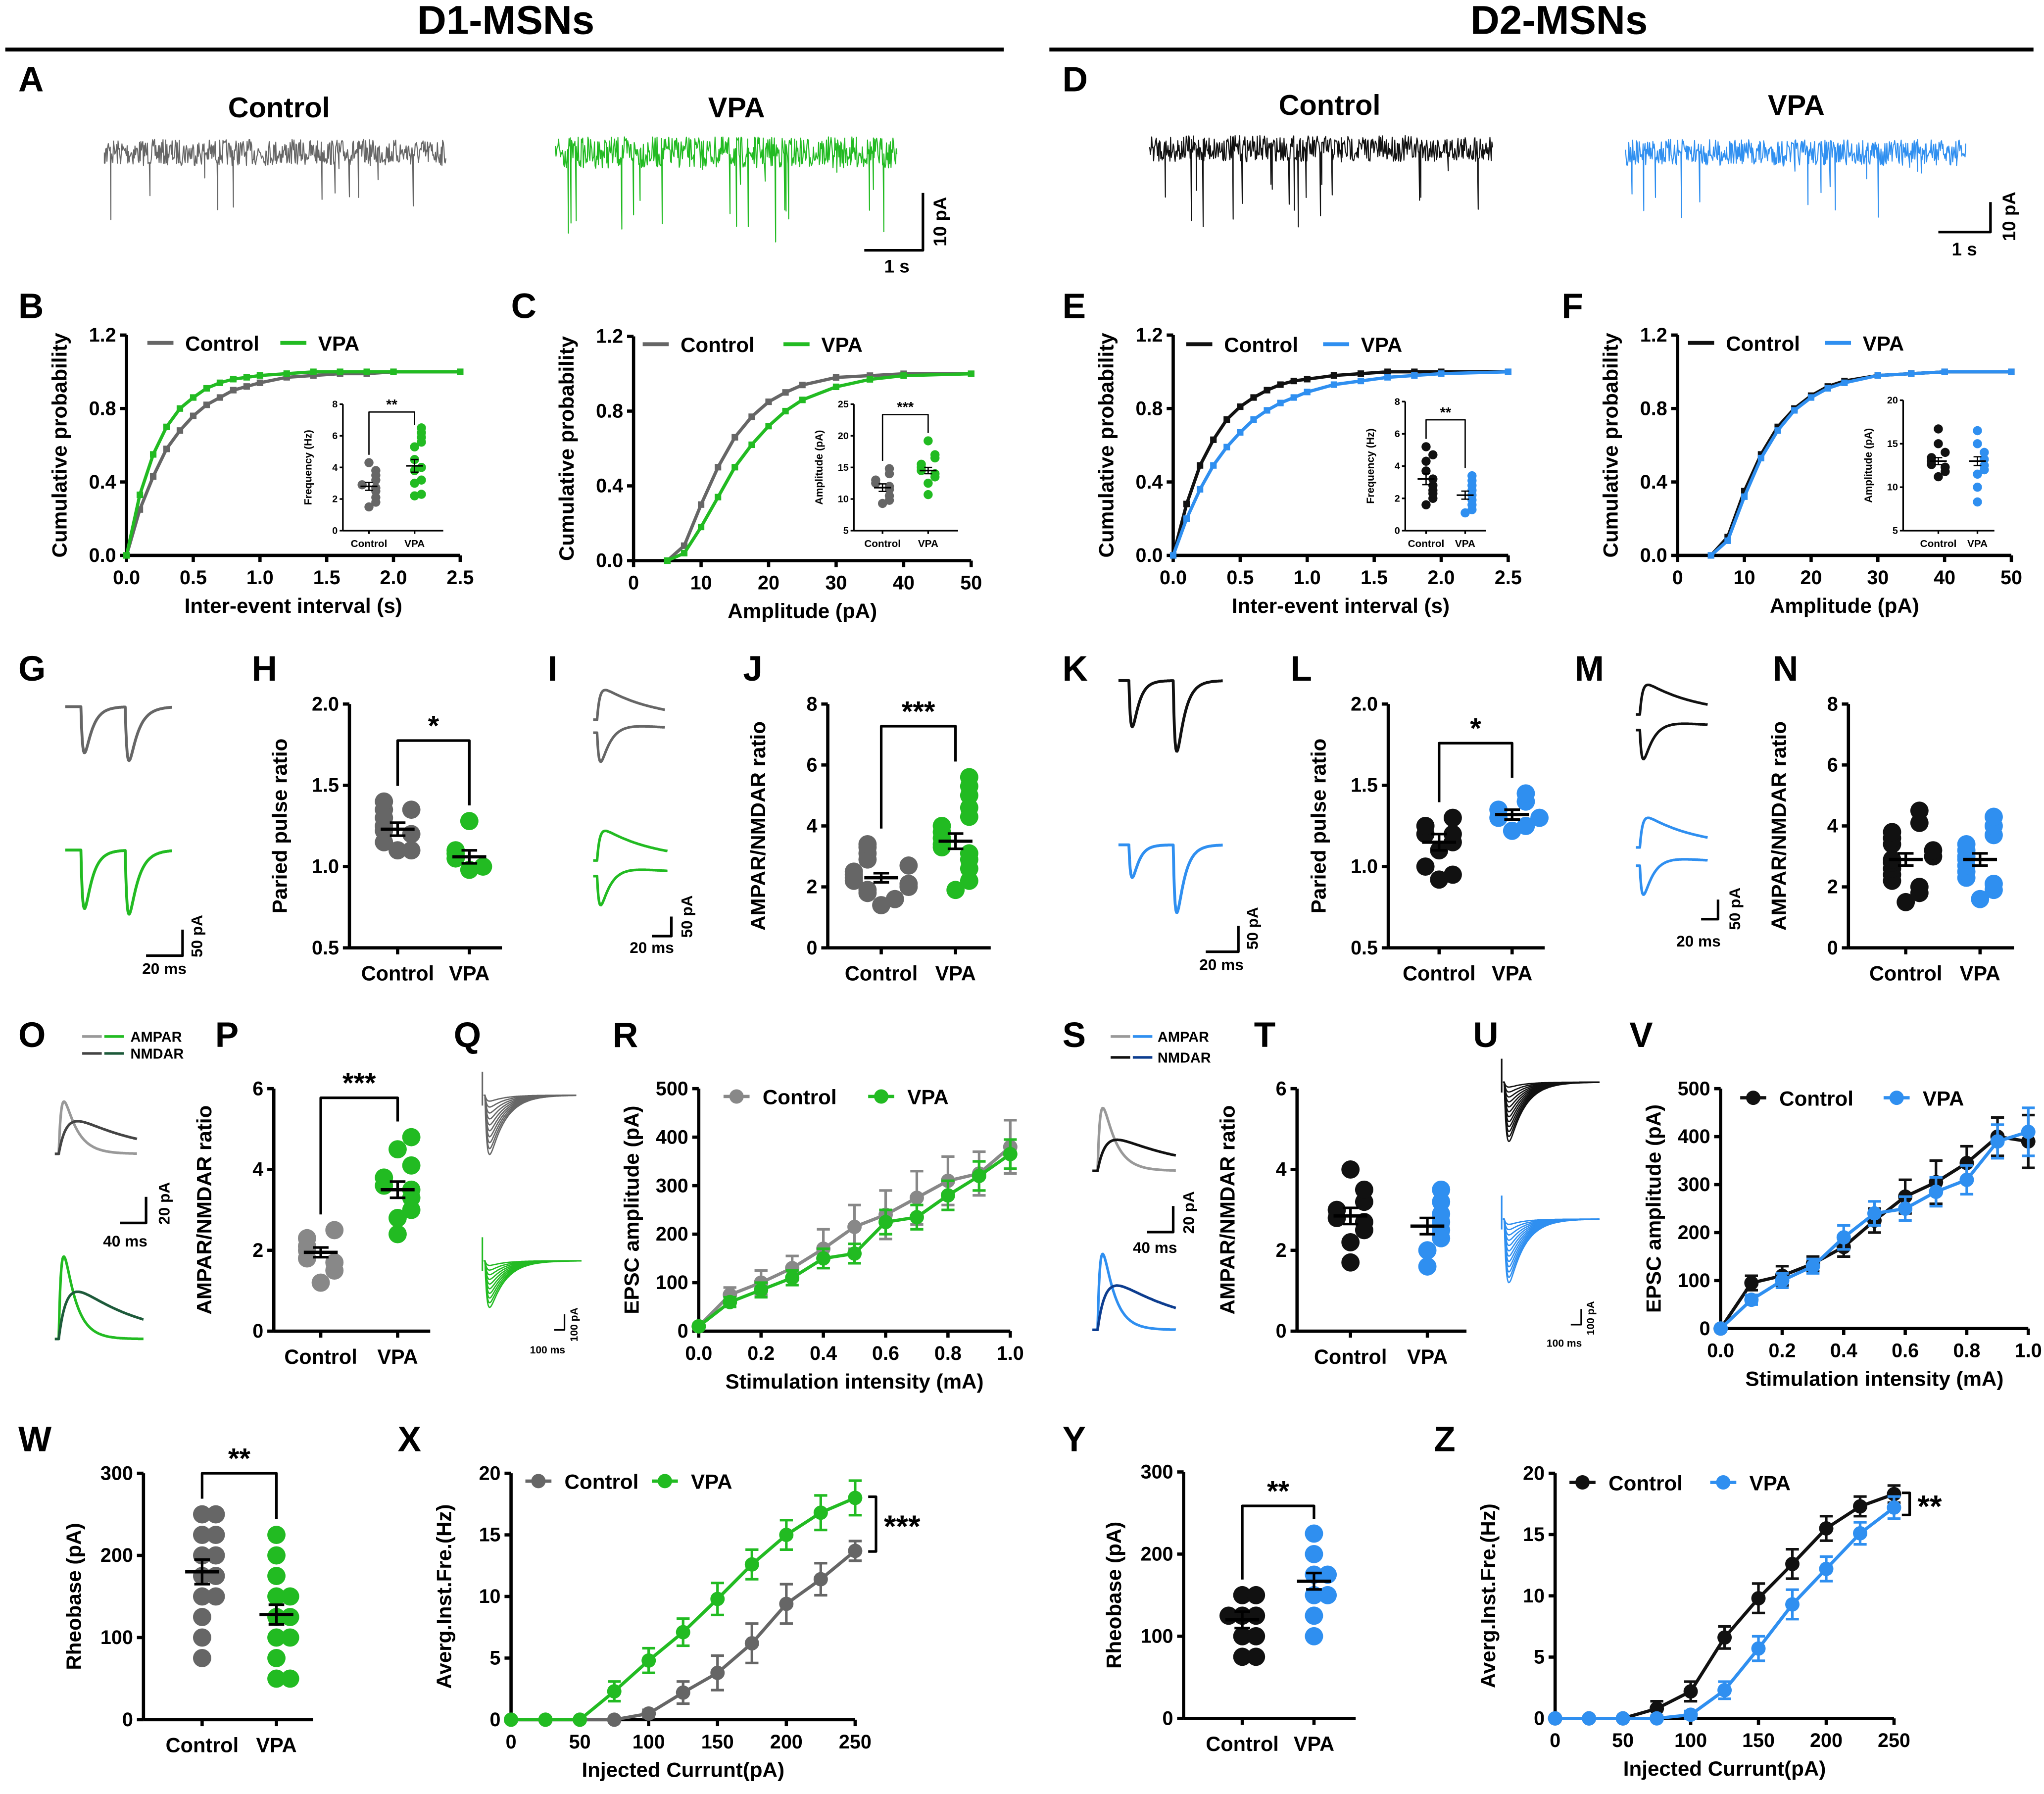 This screenshot has height=1794, width=2044. Describe the element at coordinates (257, 1250) in the screenshot. I see `panel-p-y-tick-label: 2` at that location.